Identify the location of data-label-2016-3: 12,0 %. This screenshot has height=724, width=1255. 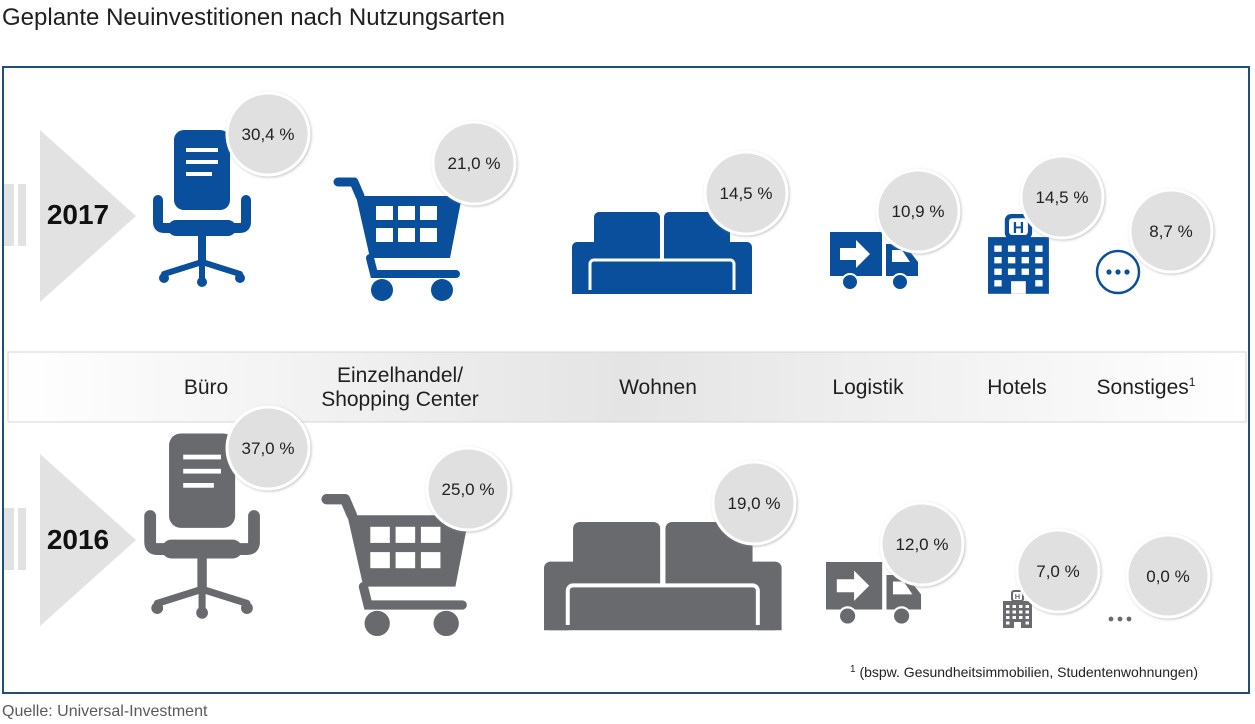
(922, 544).